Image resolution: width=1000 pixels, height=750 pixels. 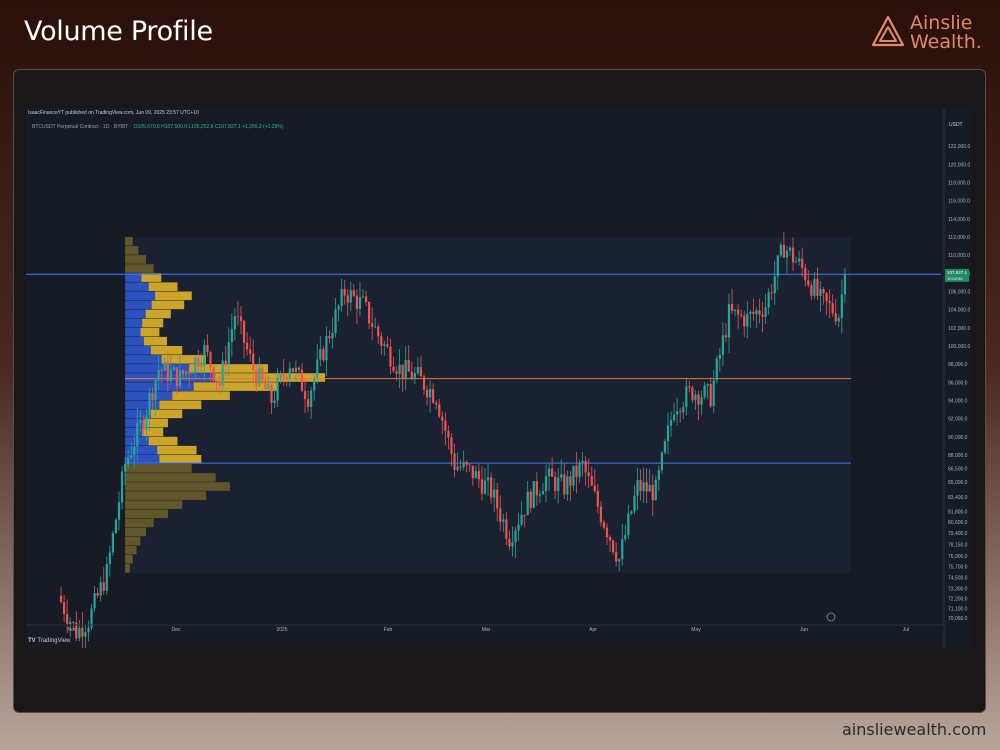 What do you see at coordinates (831, 617) in the screenshot?
I see `scroll-realtime-icon` at bounding box center [831, 617].